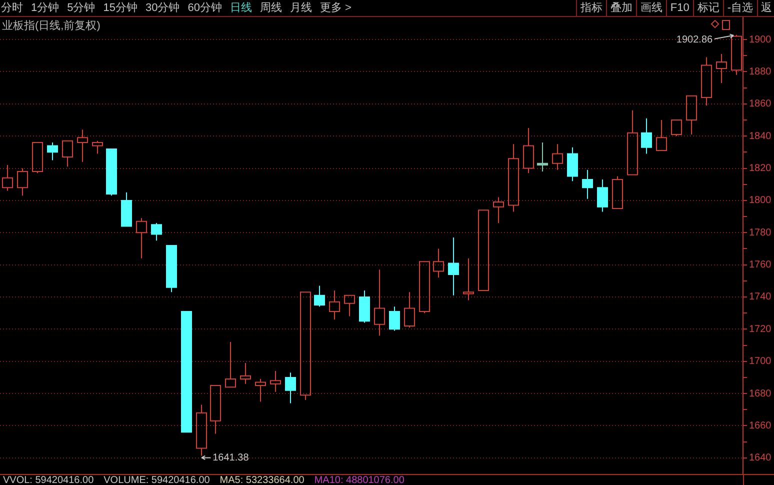  I want to click on y-tick-label: 1780, so click(760, 232).